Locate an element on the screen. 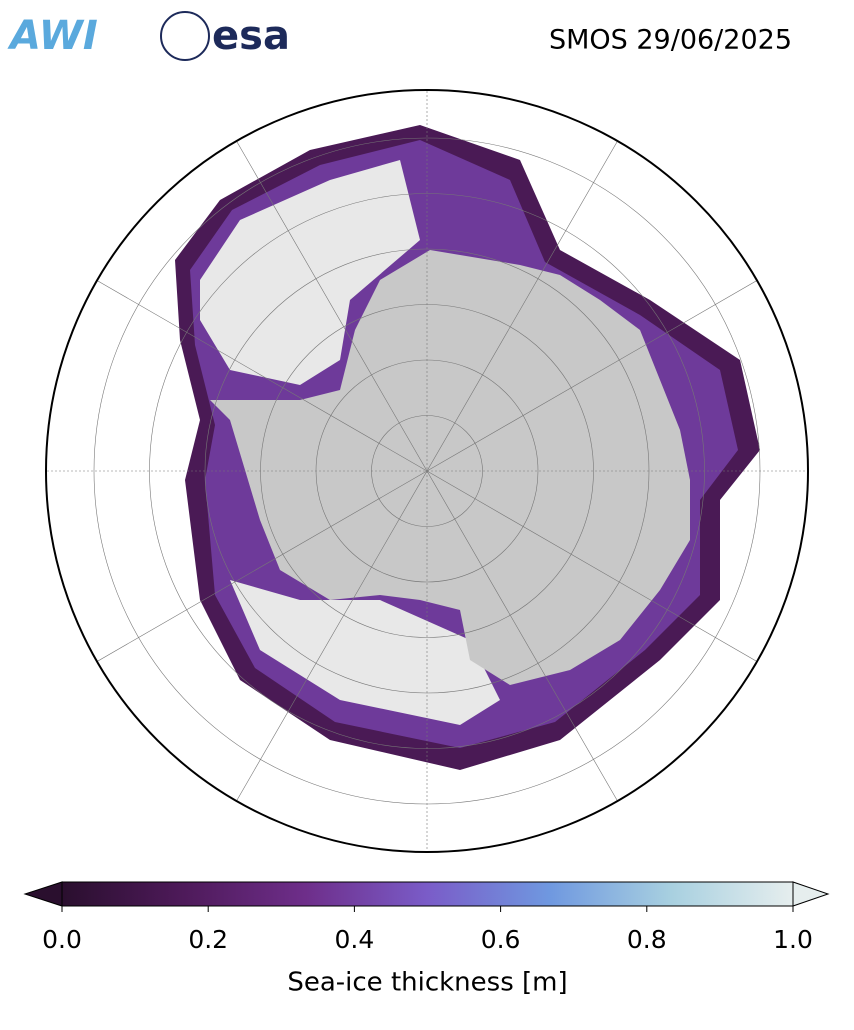 The height and width of the screenshot is (1030, 854). awi-logo: AWI is located at coordinates (52, 36).